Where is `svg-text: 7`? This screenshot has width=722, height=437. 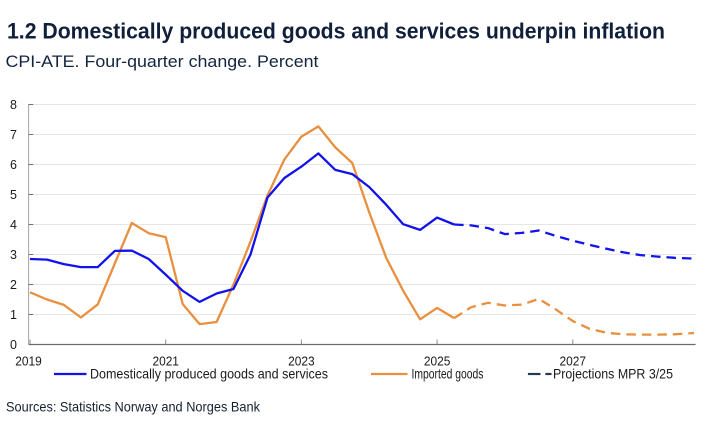 svg-text: 7 is located at coordinates (13, 135).